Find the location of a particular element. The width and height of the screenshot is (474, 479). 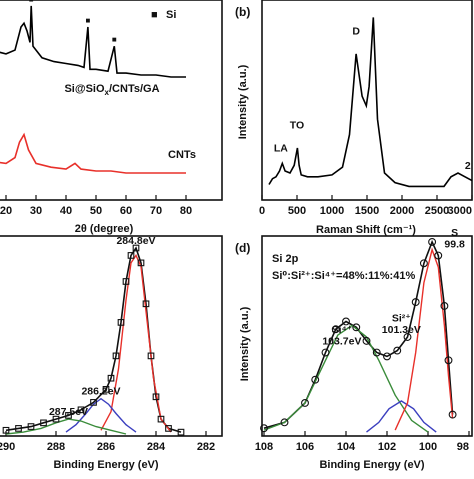

panel-a-series-label-part: /CNTs/GA is located at coordinates (134, 89).